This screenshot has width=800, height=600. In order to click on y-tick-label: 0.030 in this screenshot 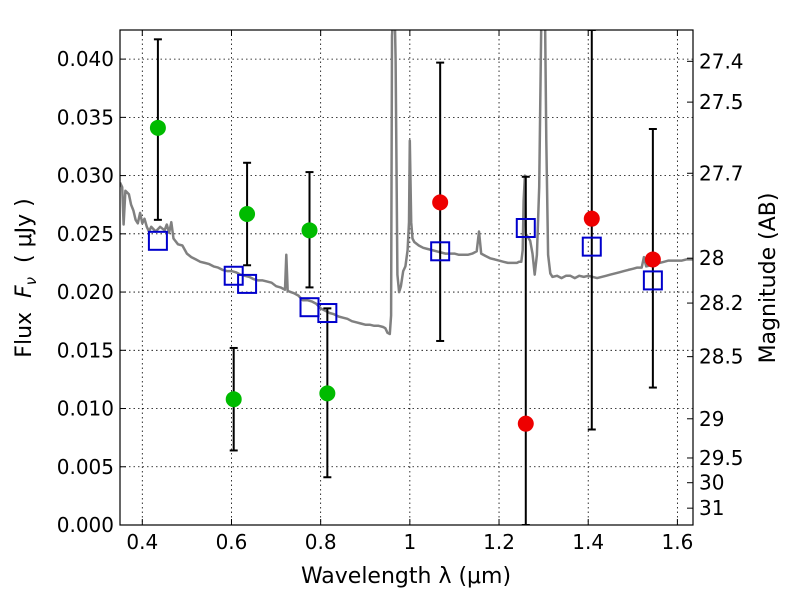, I will do `click(85, 176)`.